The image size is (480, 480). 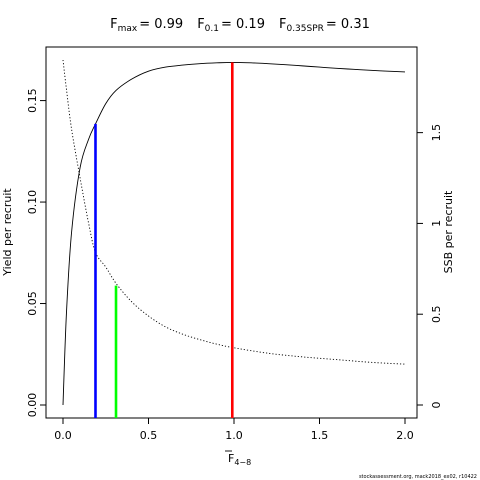 I want to click on y-tick-label: 0.15, so click(x=32, y=100).